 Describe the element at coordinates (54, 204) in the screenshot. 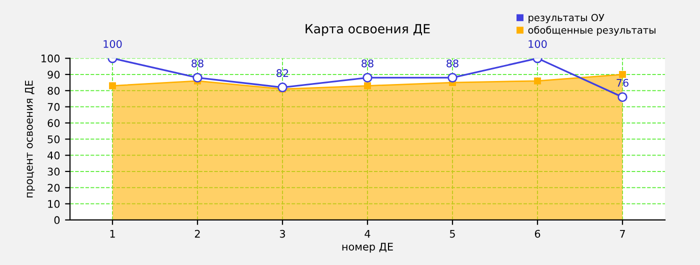

I see `y-tick-label: 10` at that location.